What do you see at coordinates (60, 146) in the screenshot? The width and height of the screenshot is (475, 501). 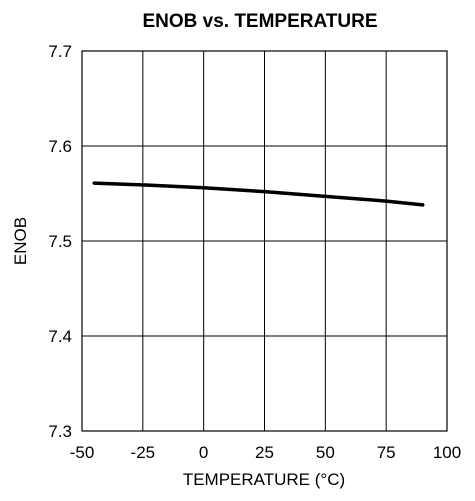 I see `y-tick-label: 7.6` at bounding box center [60, 146].